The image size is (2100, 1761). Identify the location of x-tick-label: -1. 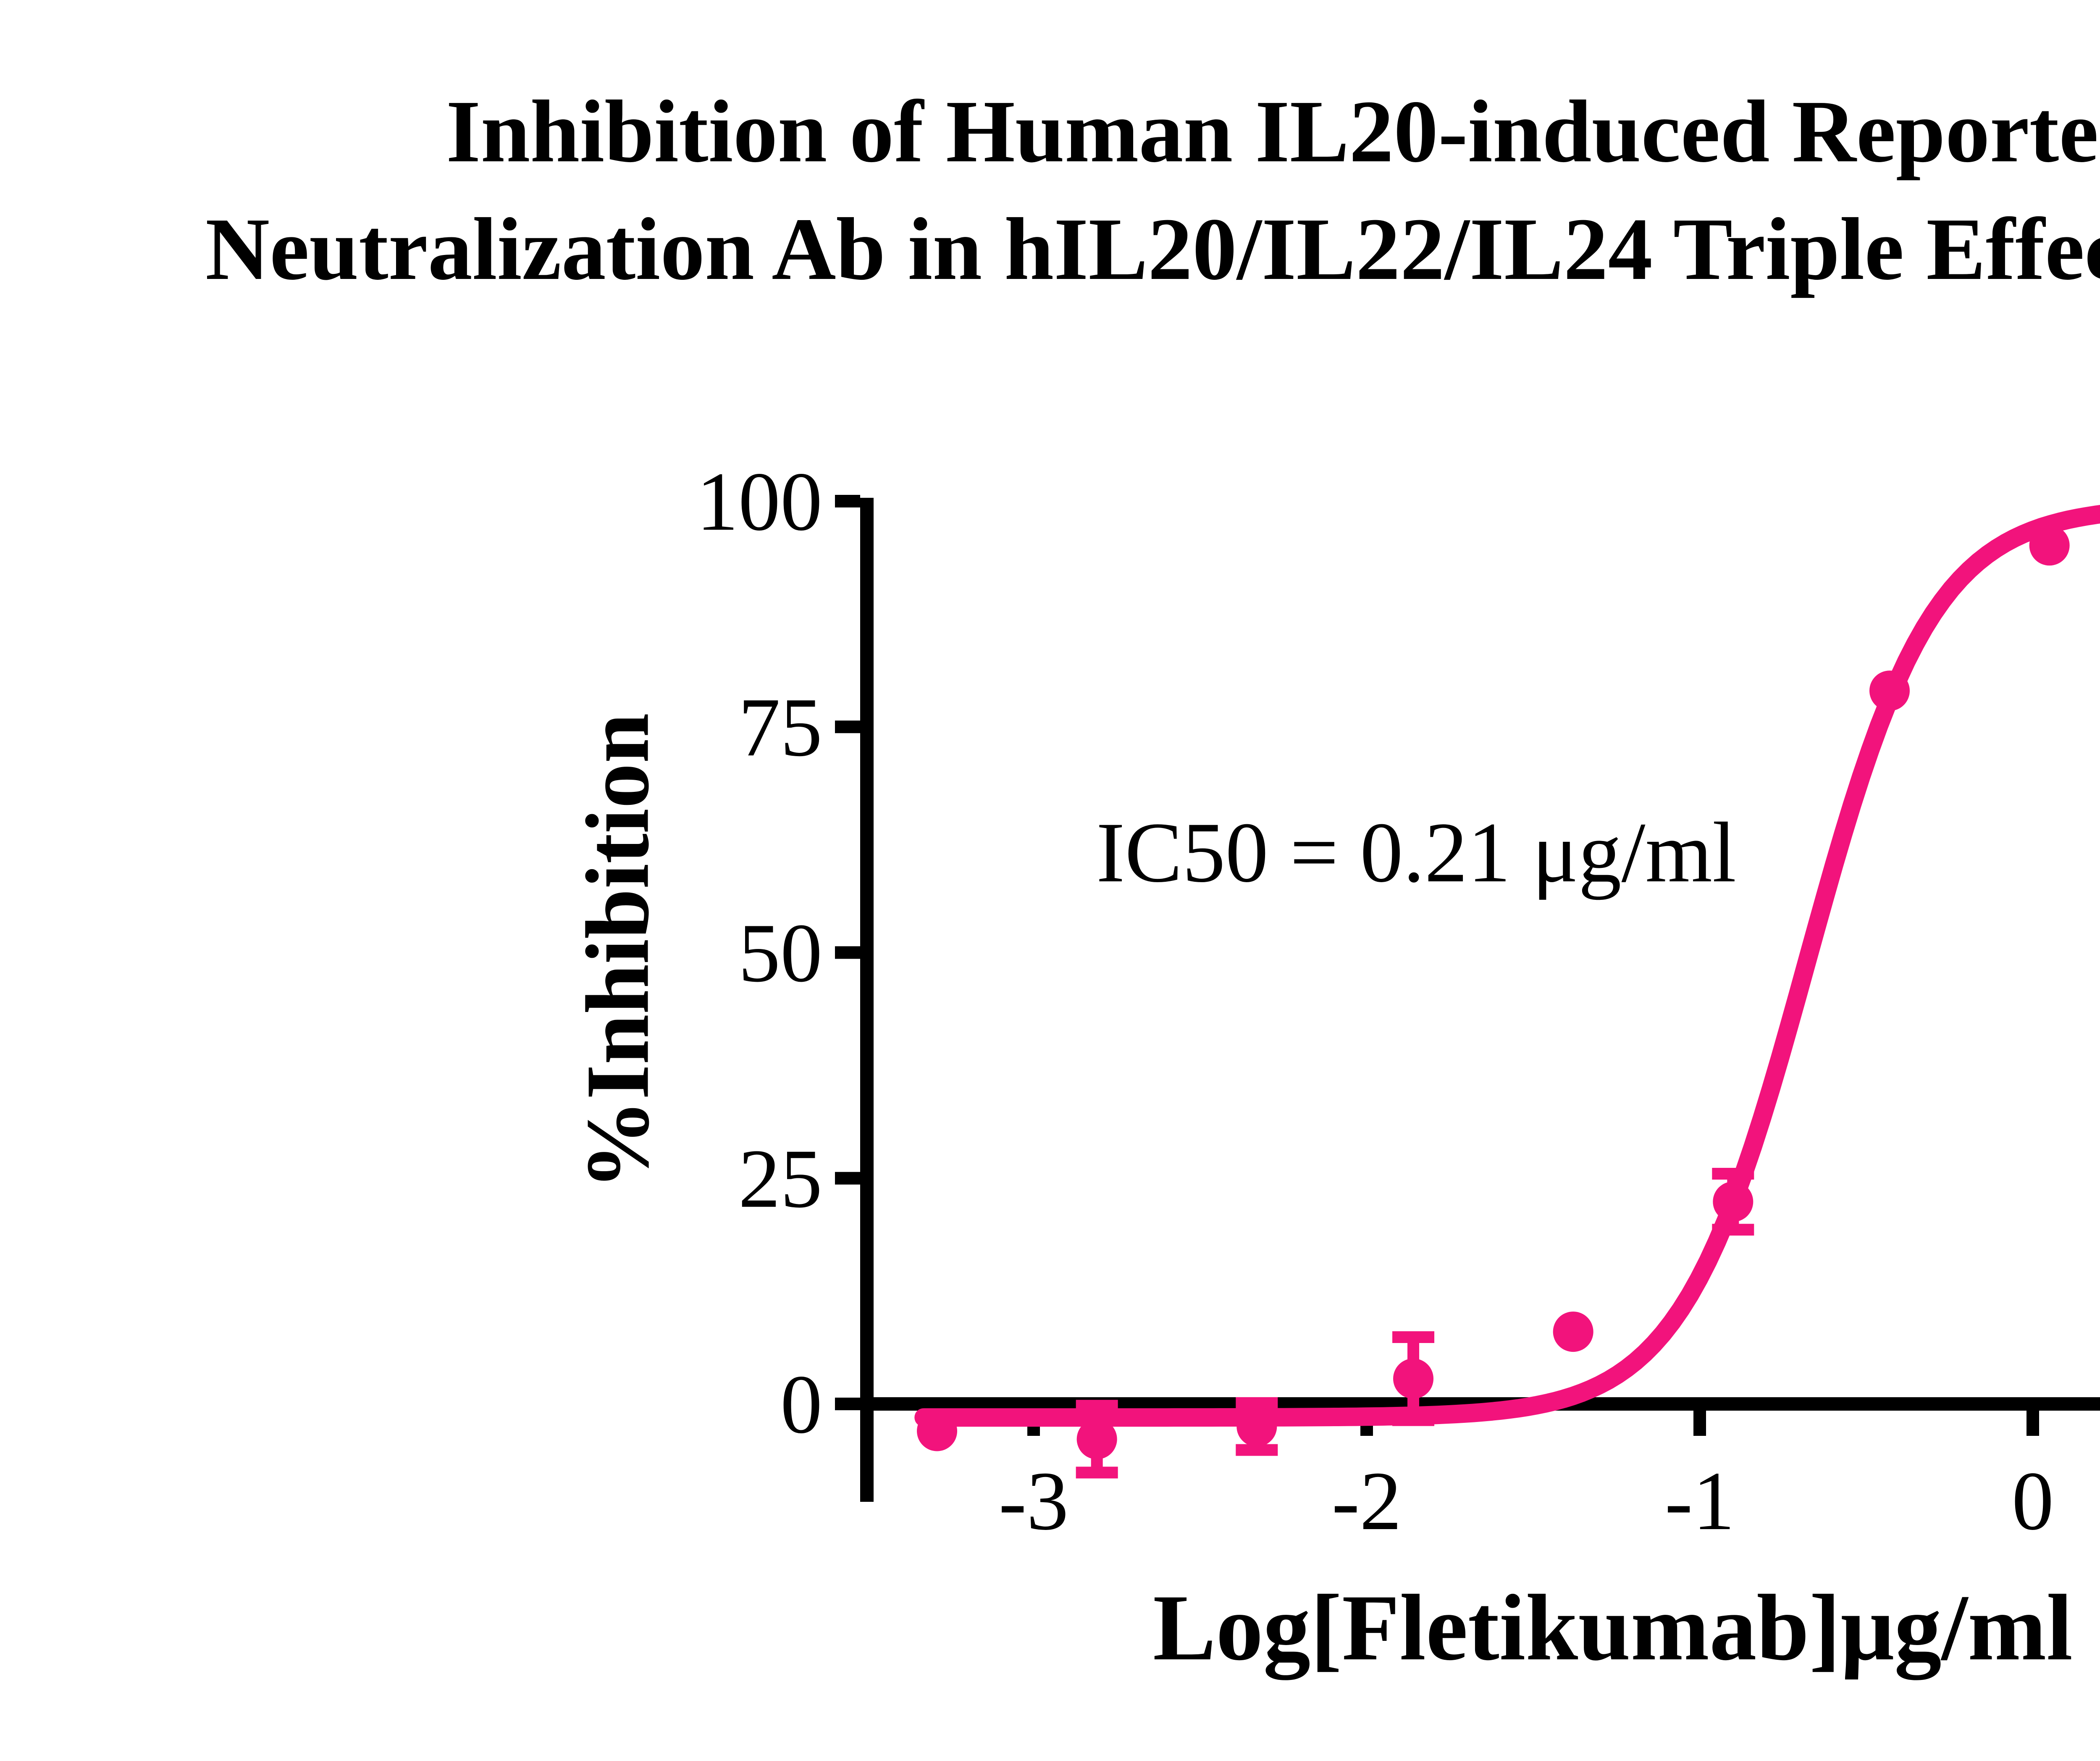
(1700, 1502).